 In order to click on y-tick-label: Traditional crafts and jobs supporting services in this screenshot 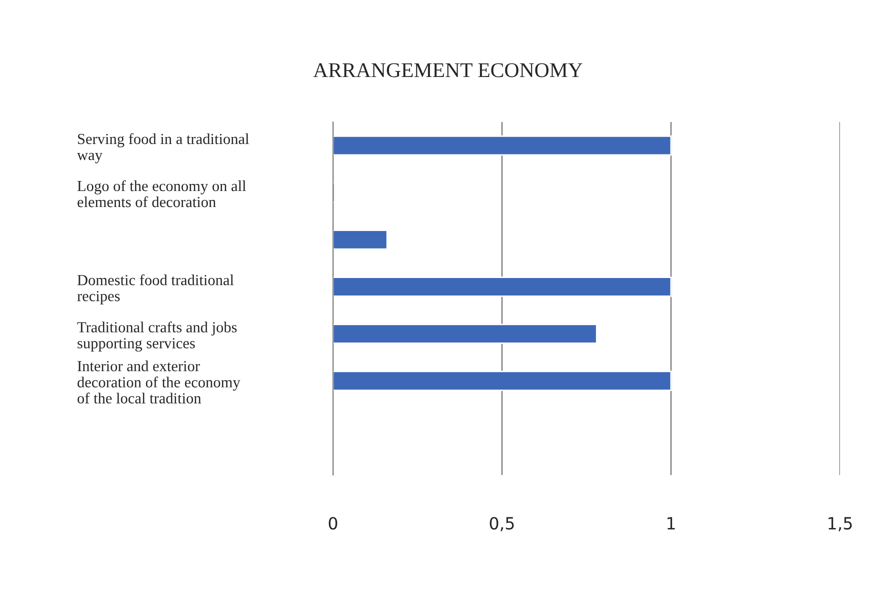, I will do `click(157, 337)`.